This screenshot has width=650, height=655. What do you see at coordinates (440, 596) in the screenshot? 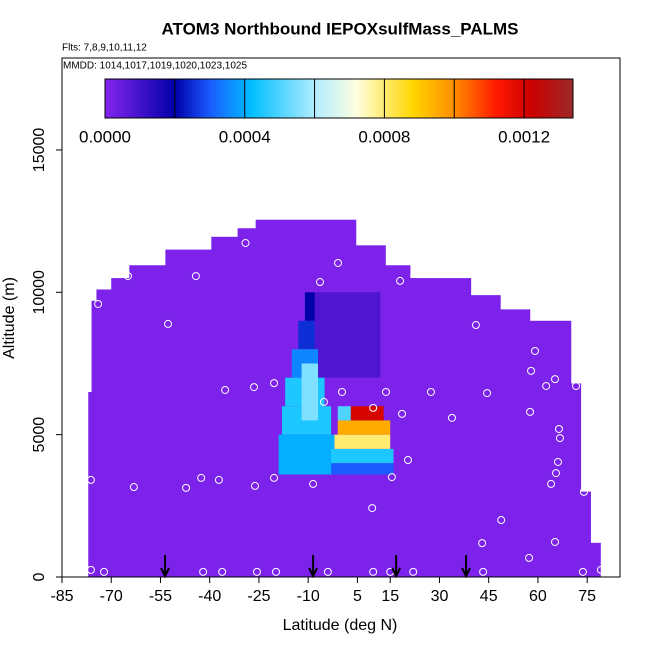
I see `x-tick-label: 30` at bounding box center [440, 596].